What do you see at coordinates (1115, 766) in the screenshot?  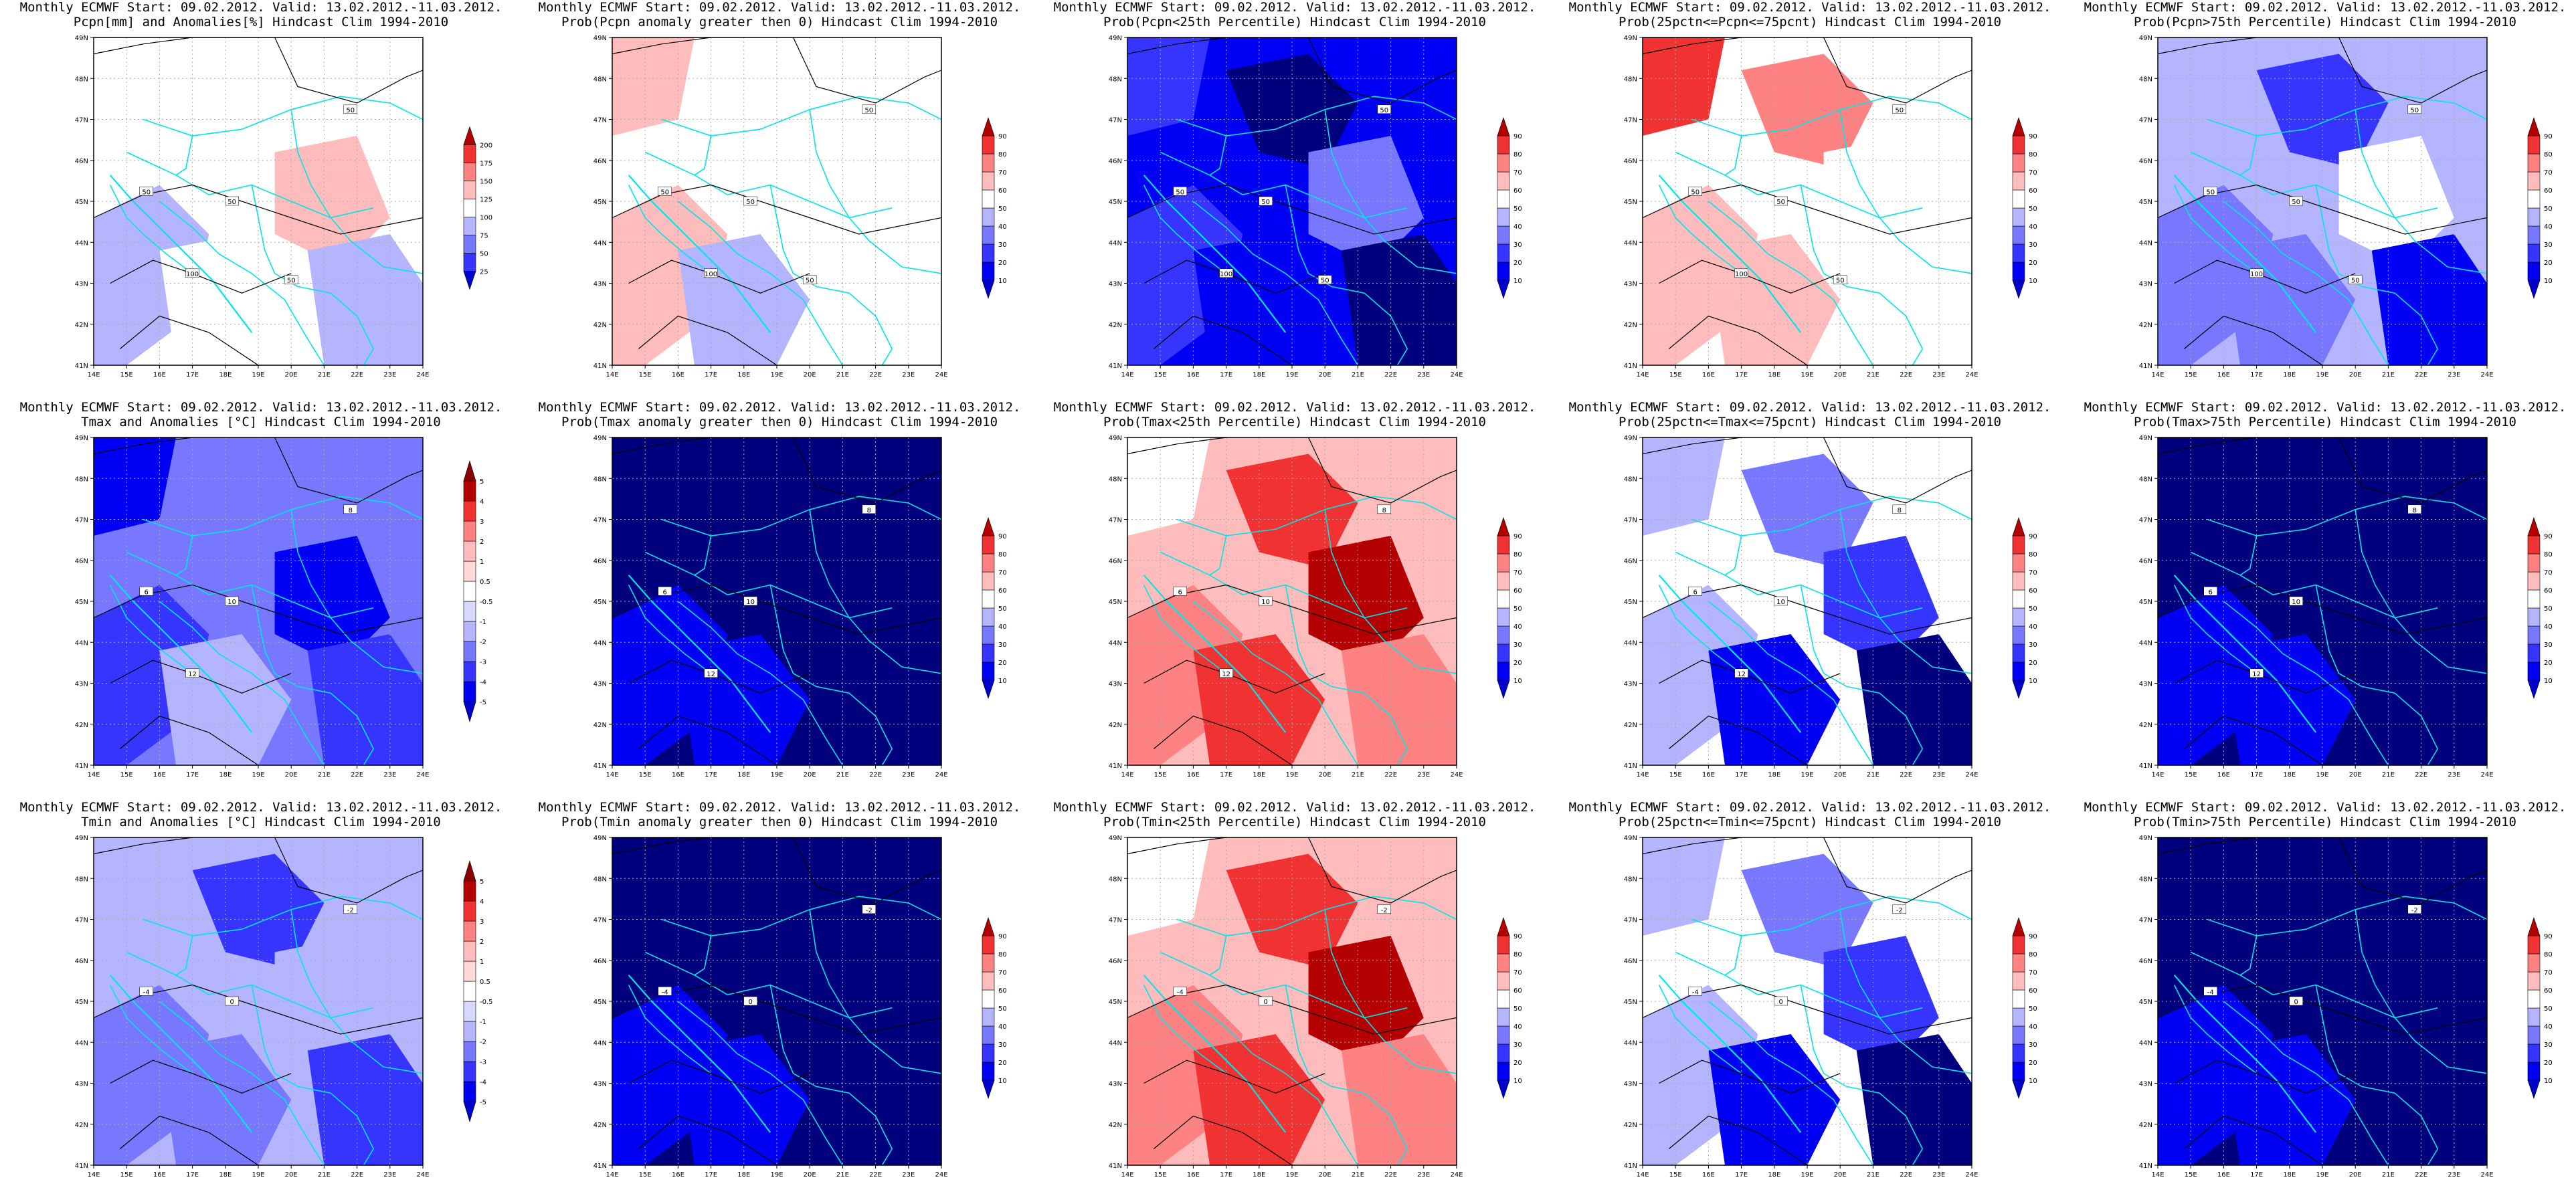 I see `latitude-tick-label: 41N` at bounding box center [1115, 766].